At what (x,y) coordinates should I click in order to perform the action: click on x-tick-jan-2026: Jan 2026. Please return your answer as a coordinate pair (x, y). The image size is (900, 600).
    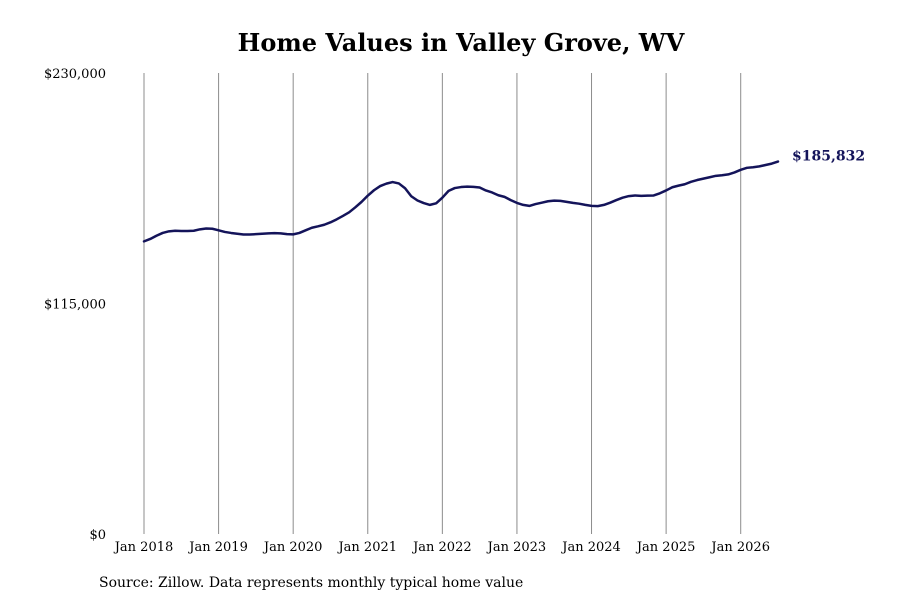
    Looking at the image, I should click on (739, 547).